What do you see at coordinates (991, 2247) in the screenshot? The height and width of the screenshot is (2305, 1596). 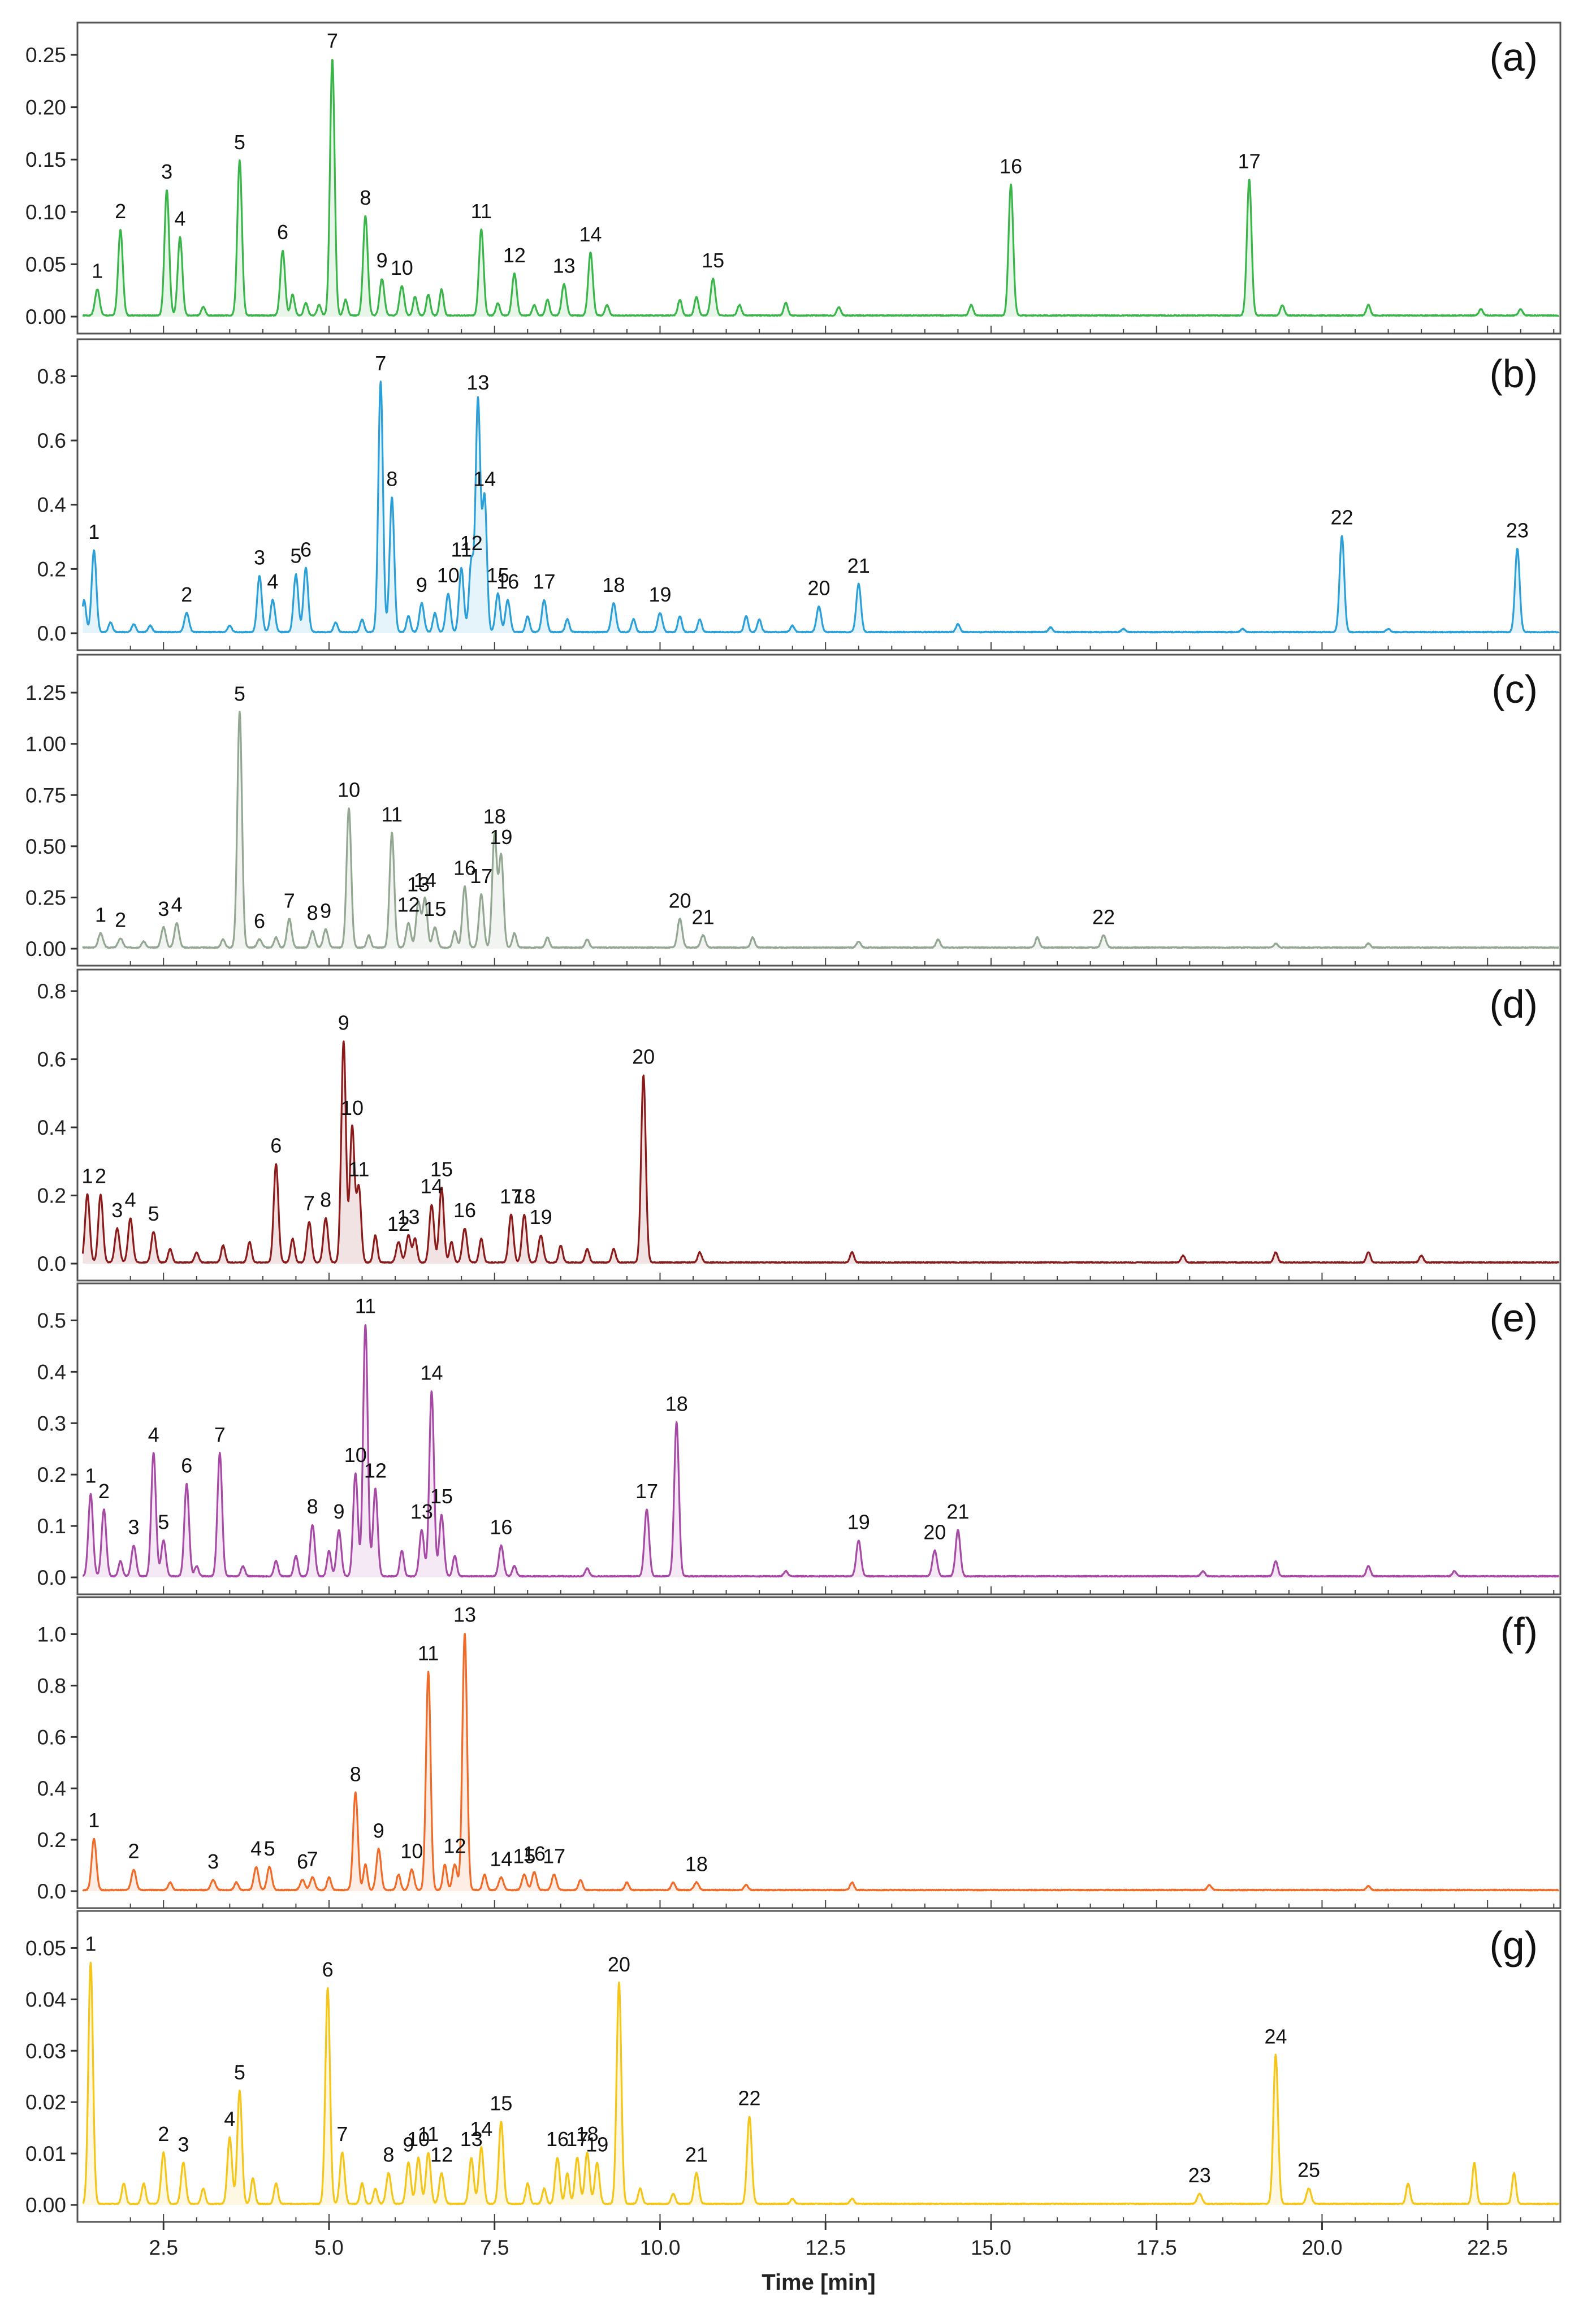 I see `x-tick-label: 15.0` at bounding box center [991, 2247].